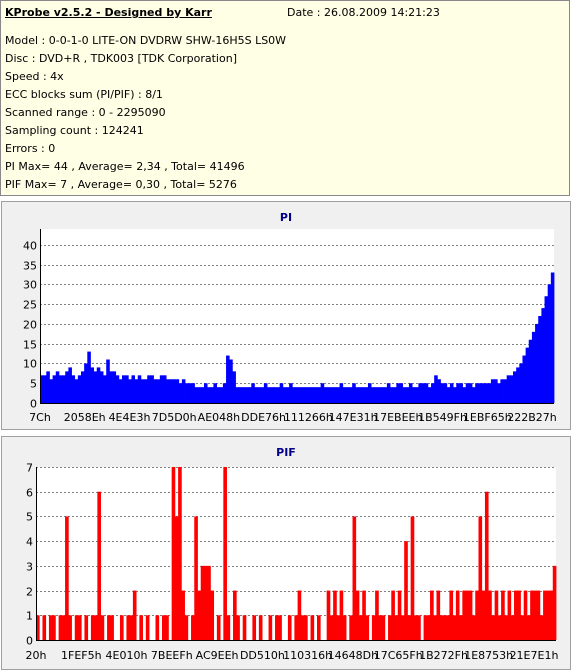 The width and height of the screenshot is (572, 672). Describe the element at coordinates (130, 417) in the screenshot. I see `pi-x-tick-label: 4E4E3h` at that location.